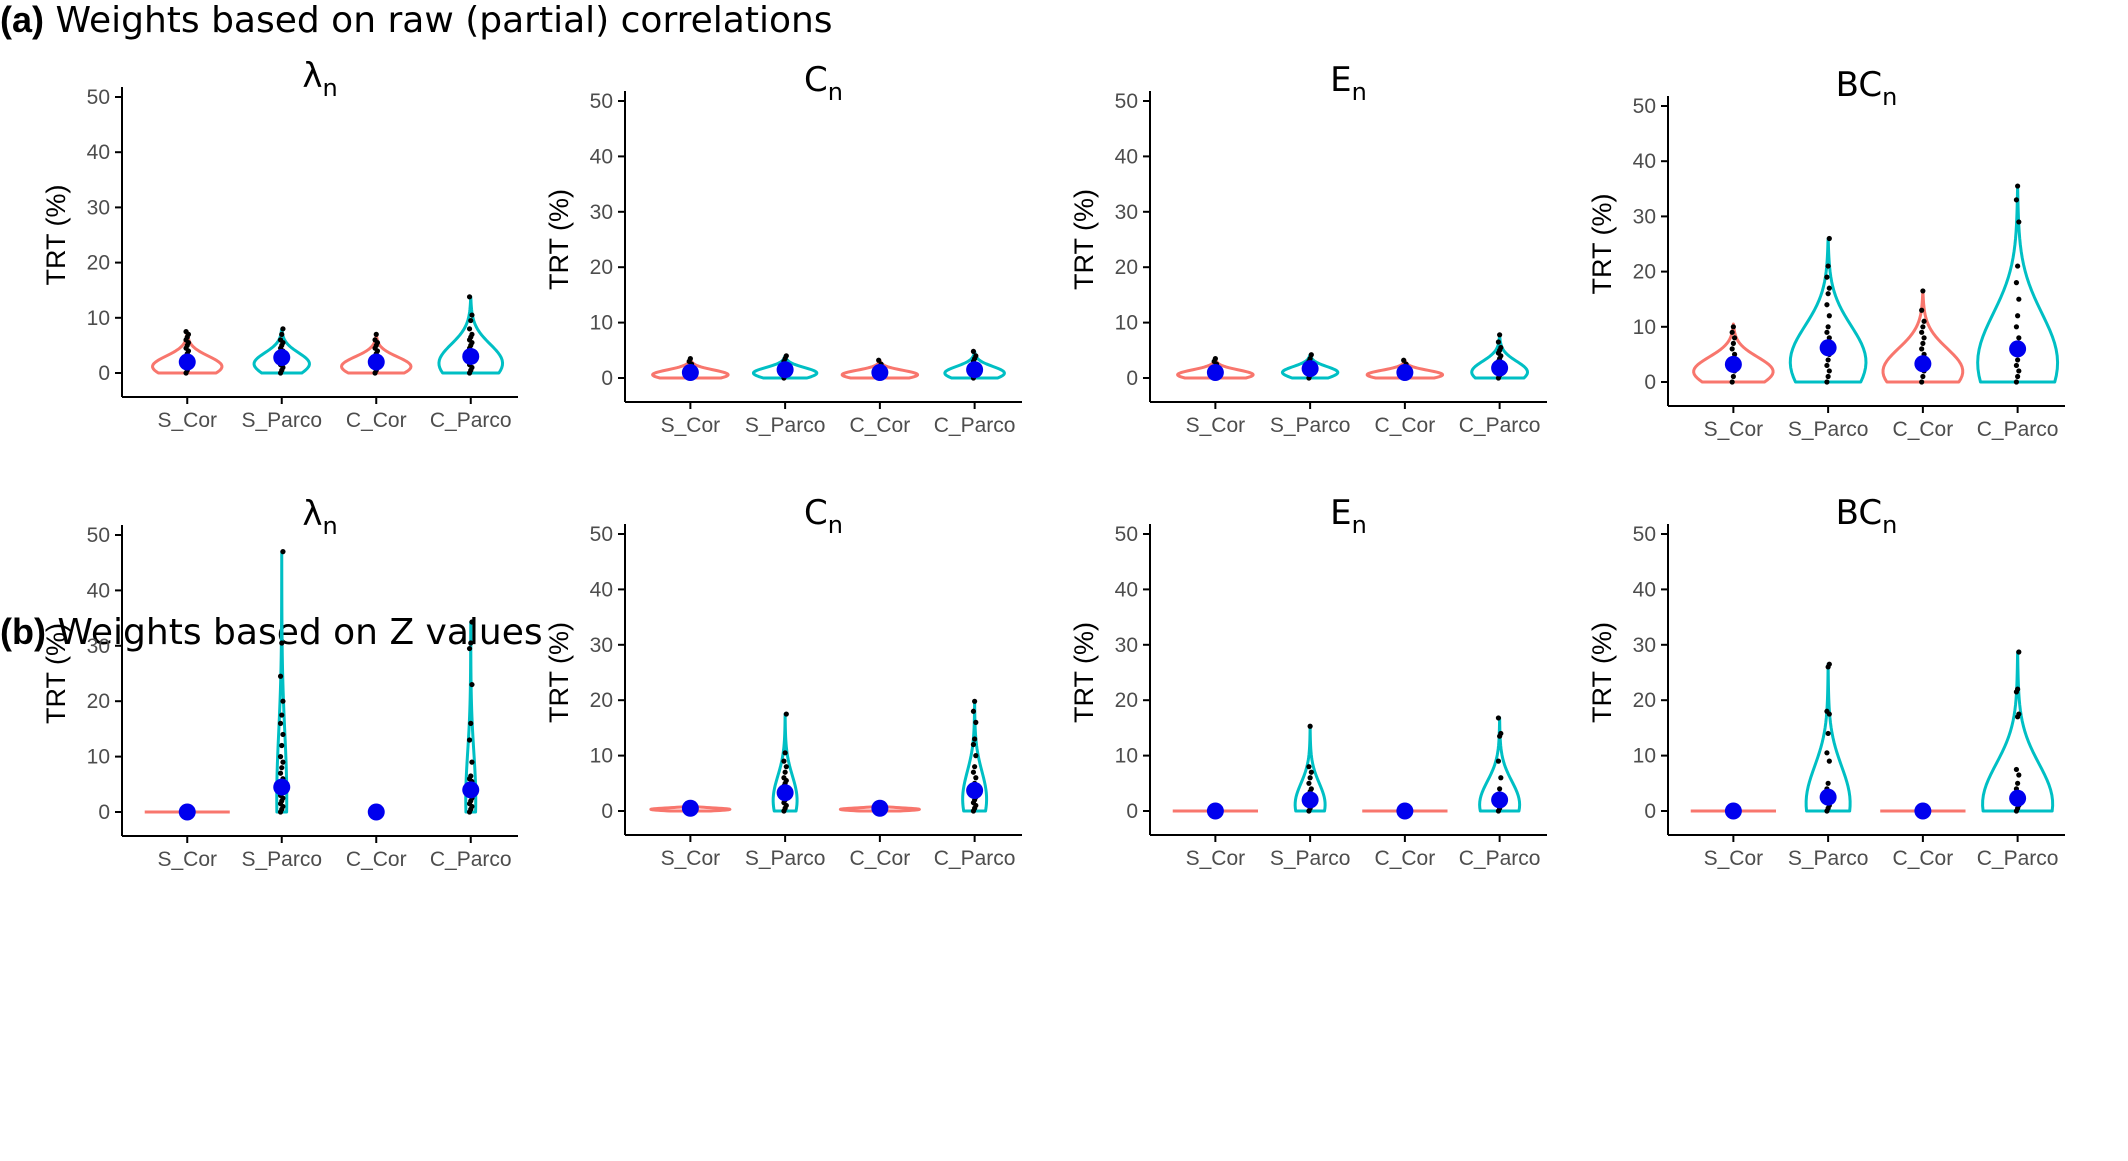  What do you see at coordinates (1340, 513) in the screenshot?
I see `panel-title-main: E` at bounding box center [1340, 513].